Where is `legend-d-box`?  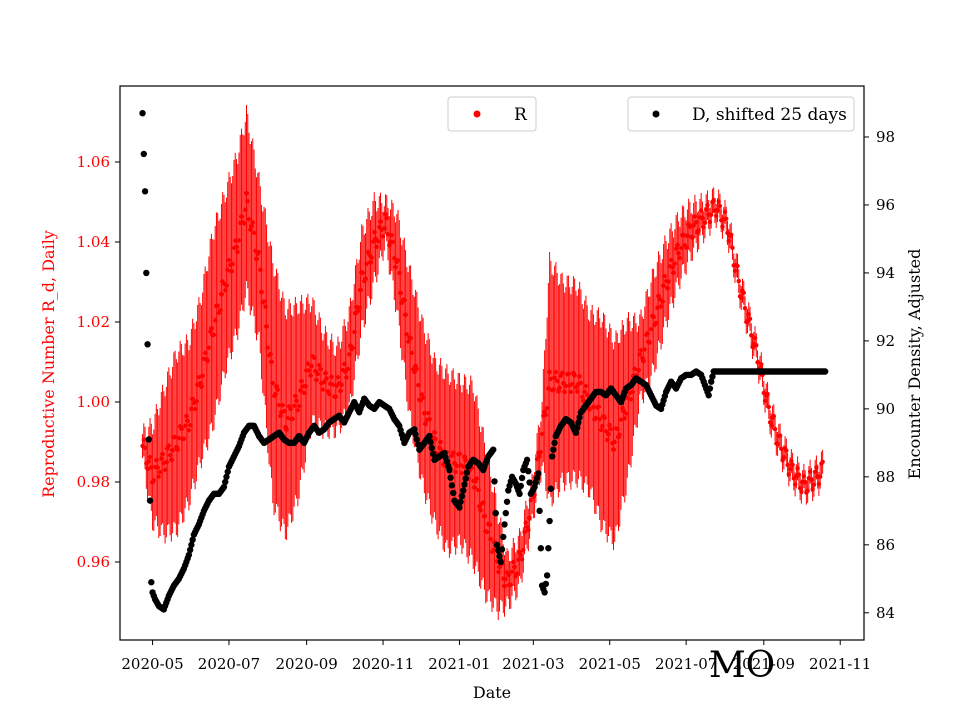
legend-d-box is located at coordinates (741, 114).